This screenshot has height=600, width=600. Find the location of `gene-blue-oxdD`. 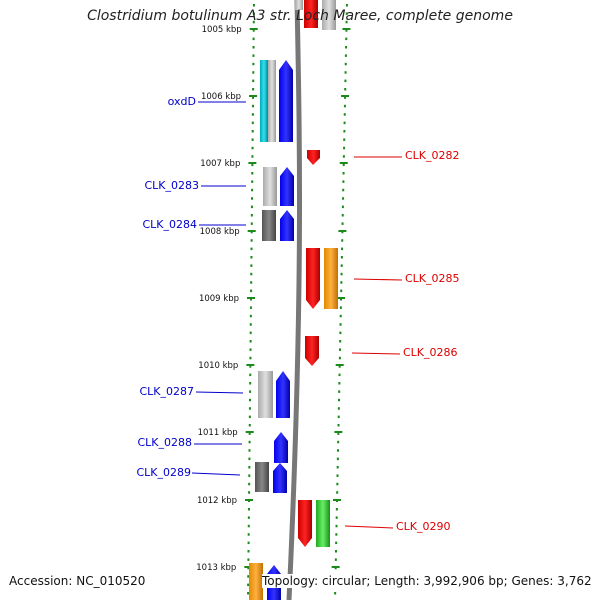

gene-blue-oxdD is located at coordinates (286, 101).